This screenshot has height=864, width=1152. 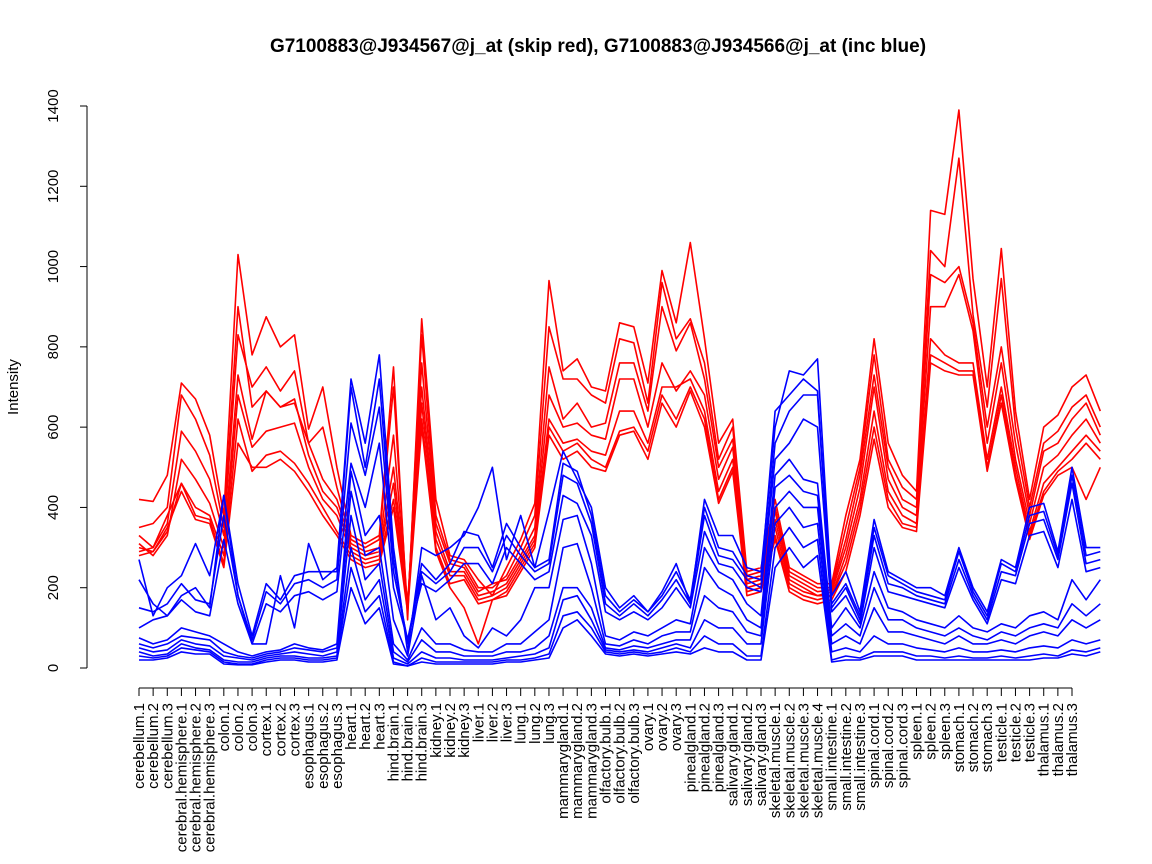 I want to click on y-tick-label: 1400, so click(x=53, y=105).